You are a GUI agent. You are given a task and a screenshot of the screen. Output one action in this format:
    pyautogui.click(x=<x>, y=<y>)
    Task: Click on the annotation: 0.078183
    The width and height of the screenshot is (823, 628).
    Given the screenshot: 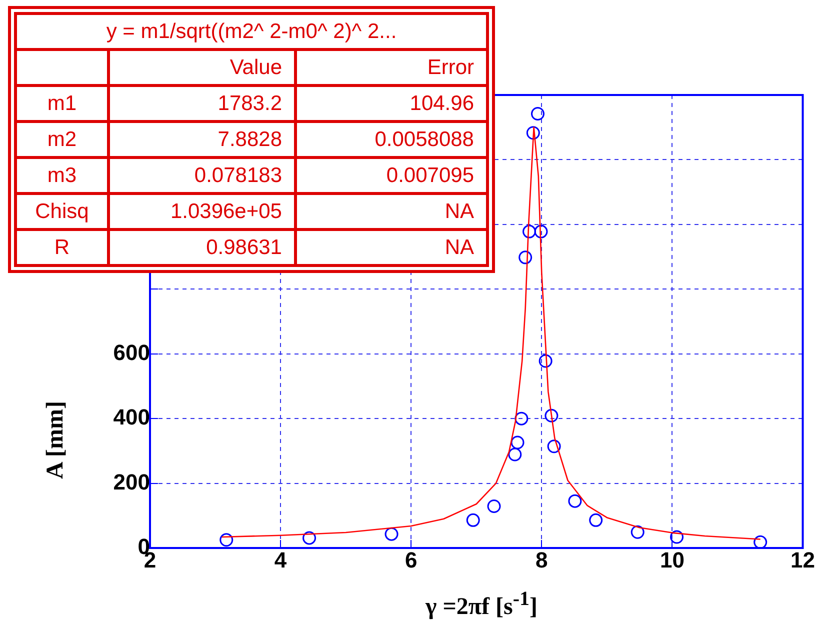 What is the action you would take?
    pyautogui.click(x=202, y=176)
    